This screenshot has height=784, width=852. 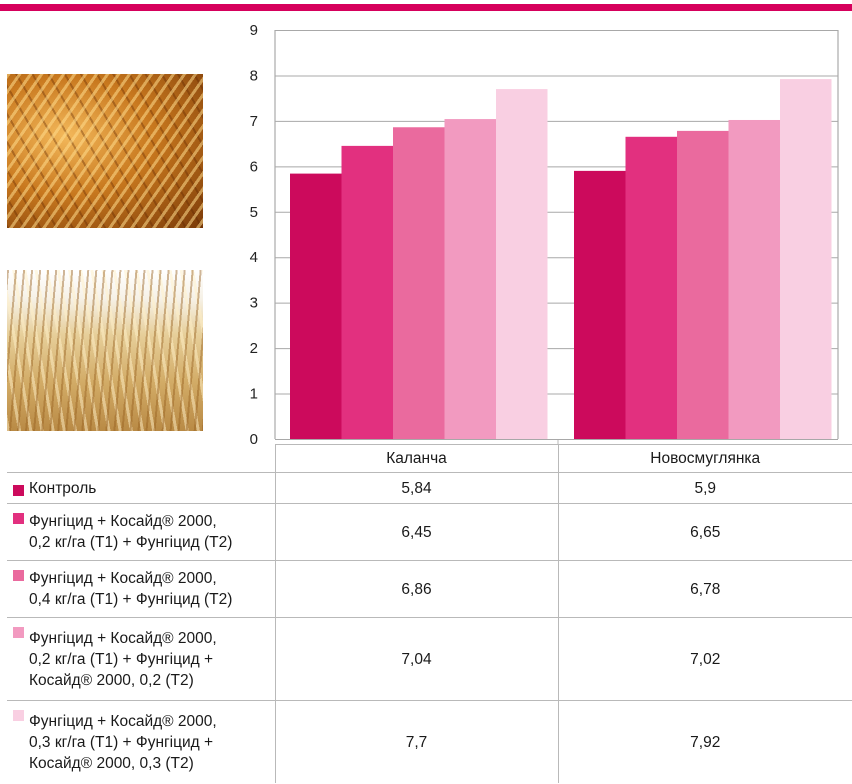 I want to click on y-tick-label: 0, so click(x=254, y=438).